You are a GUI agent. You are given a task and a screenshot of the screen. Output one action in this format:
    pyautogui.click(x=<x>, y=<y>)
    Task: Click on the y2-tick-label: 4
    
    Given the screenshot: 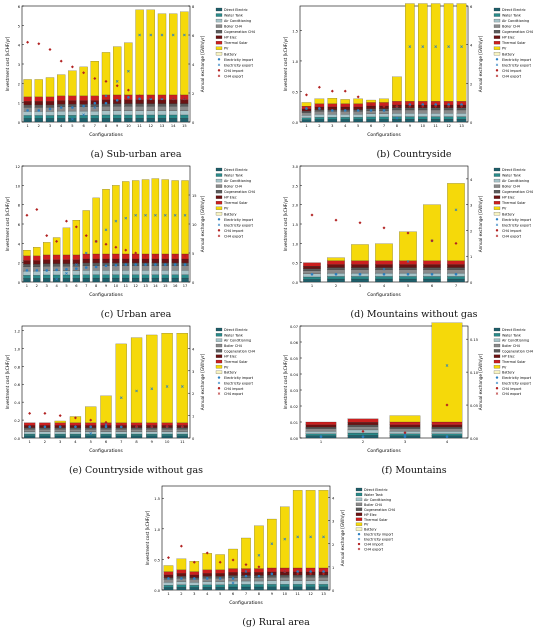 What is the action you would take?
    pyautogui.click(x=471, y=180)
    